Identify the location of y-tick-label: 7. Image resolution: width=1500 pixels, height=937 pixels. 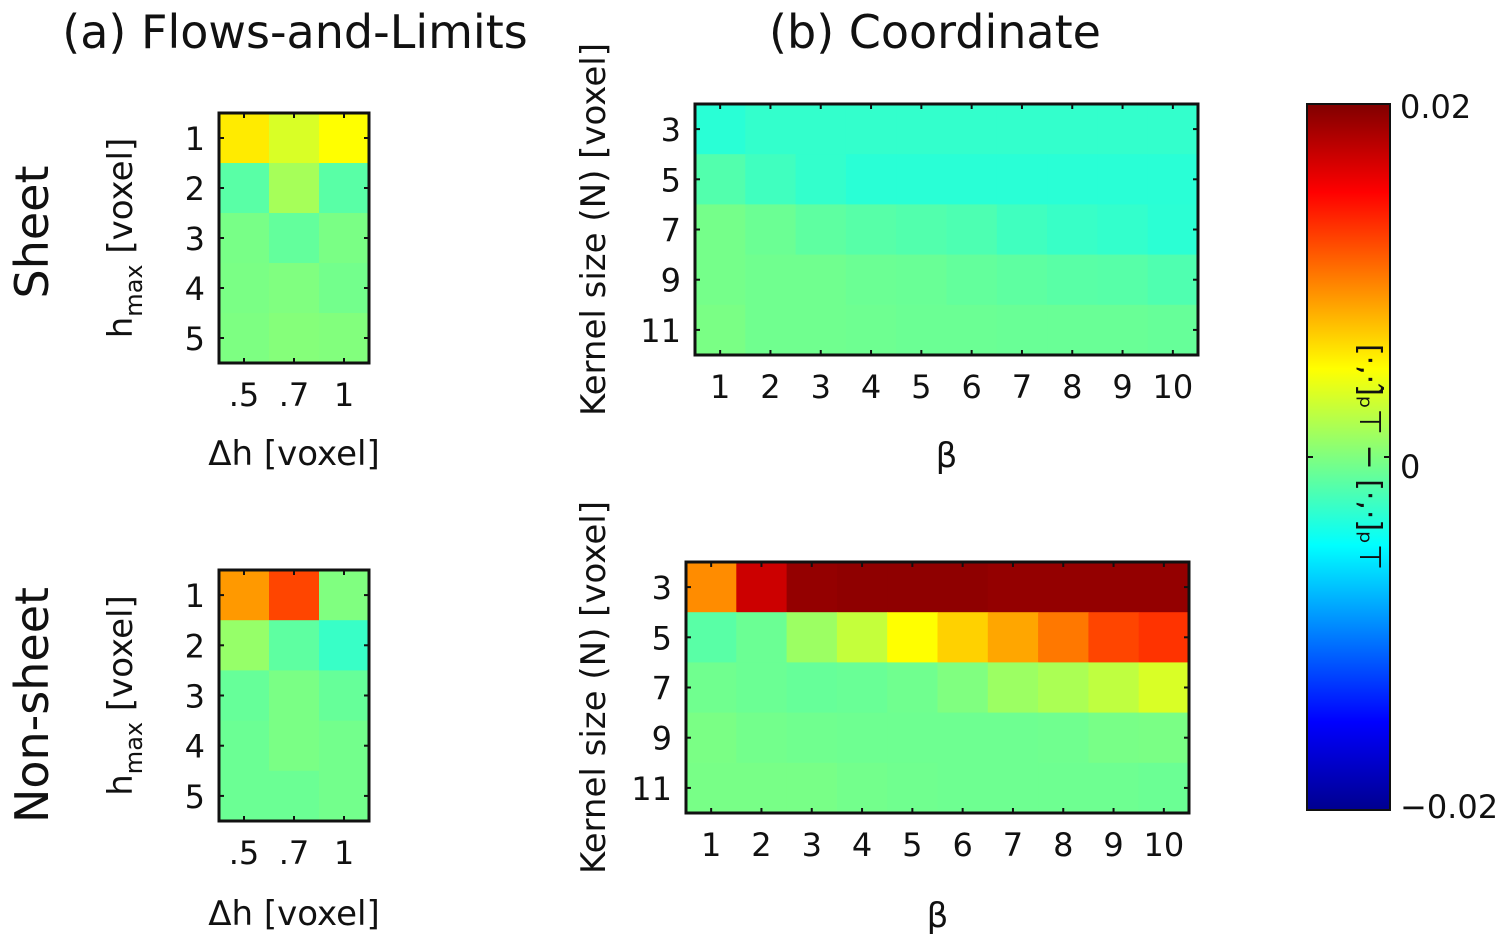
(671, 231).